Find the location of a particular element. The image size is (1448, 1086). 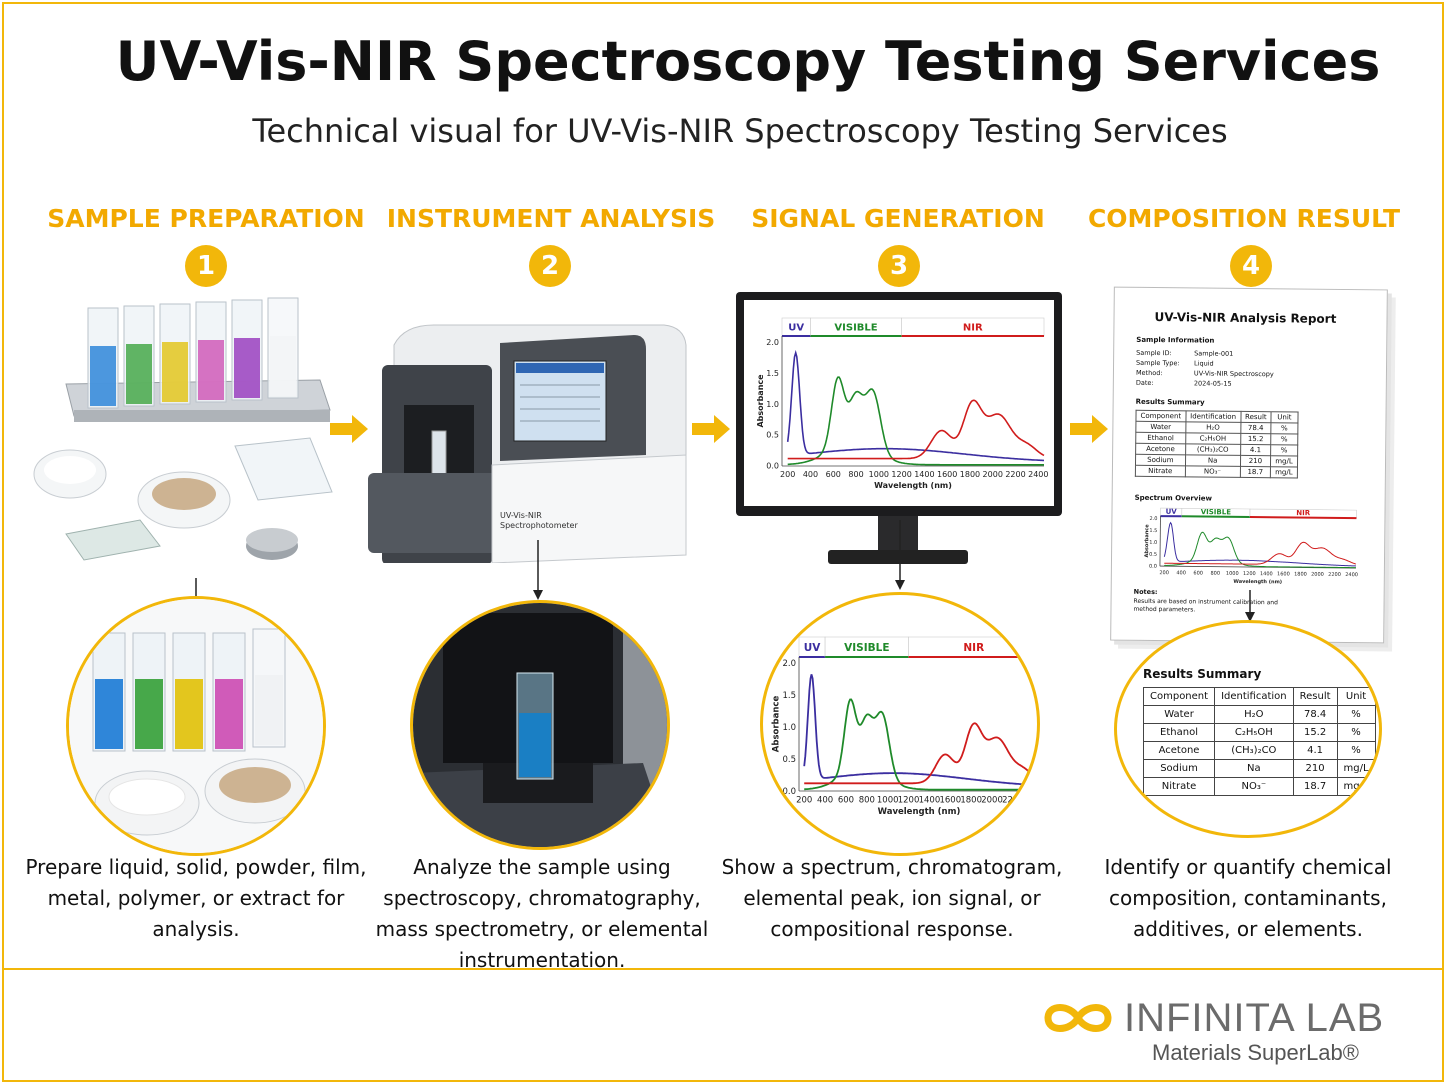

step-4-title: COMPOSITION RESULT is located at coordinates (1244, 218).